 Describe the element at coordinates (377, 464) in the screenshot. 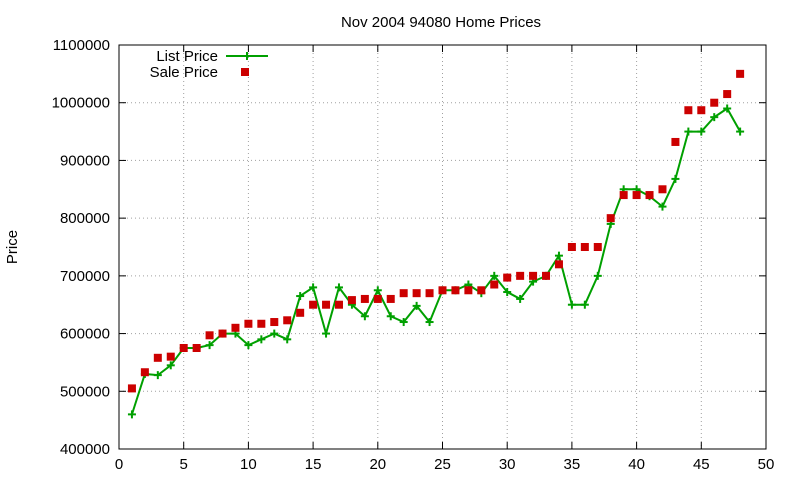

I see `x-tick-label: 20` at that location.